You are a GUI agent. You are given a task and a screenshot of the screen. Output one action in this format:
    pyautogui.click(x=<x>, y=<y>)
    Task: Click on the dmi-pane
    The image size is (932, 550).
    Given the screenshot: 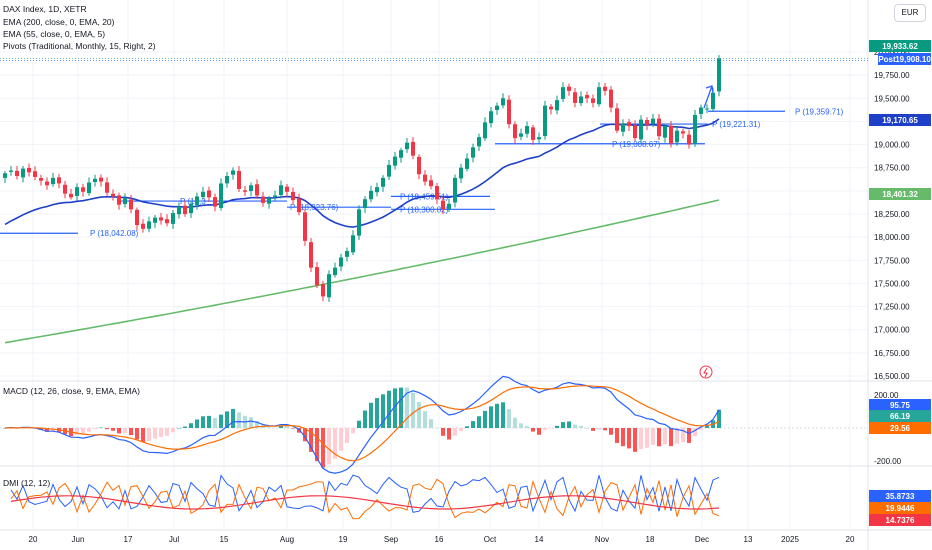 What is the action you would take?
    pyautogui.click(x=365, y=497)
    